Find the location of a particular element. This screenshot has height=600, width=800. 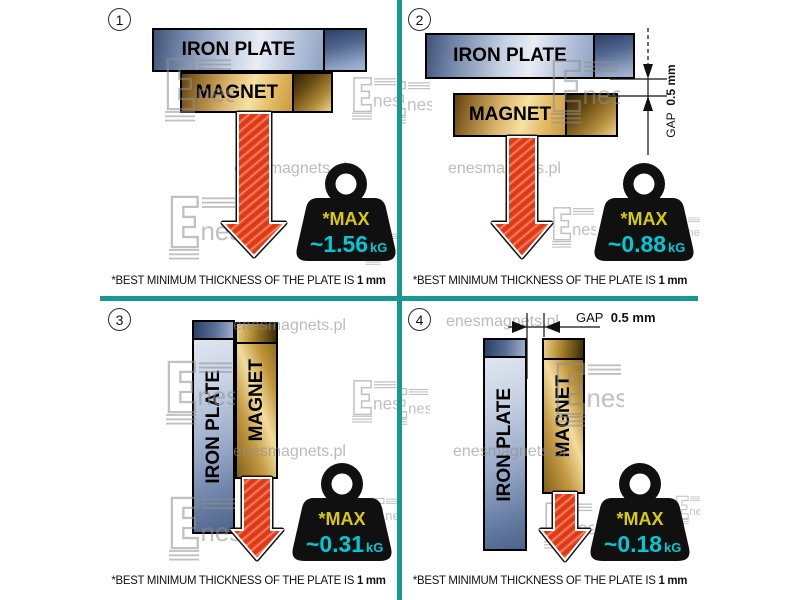

panel-number-badge: 1 is located at coordinates (119, 19).